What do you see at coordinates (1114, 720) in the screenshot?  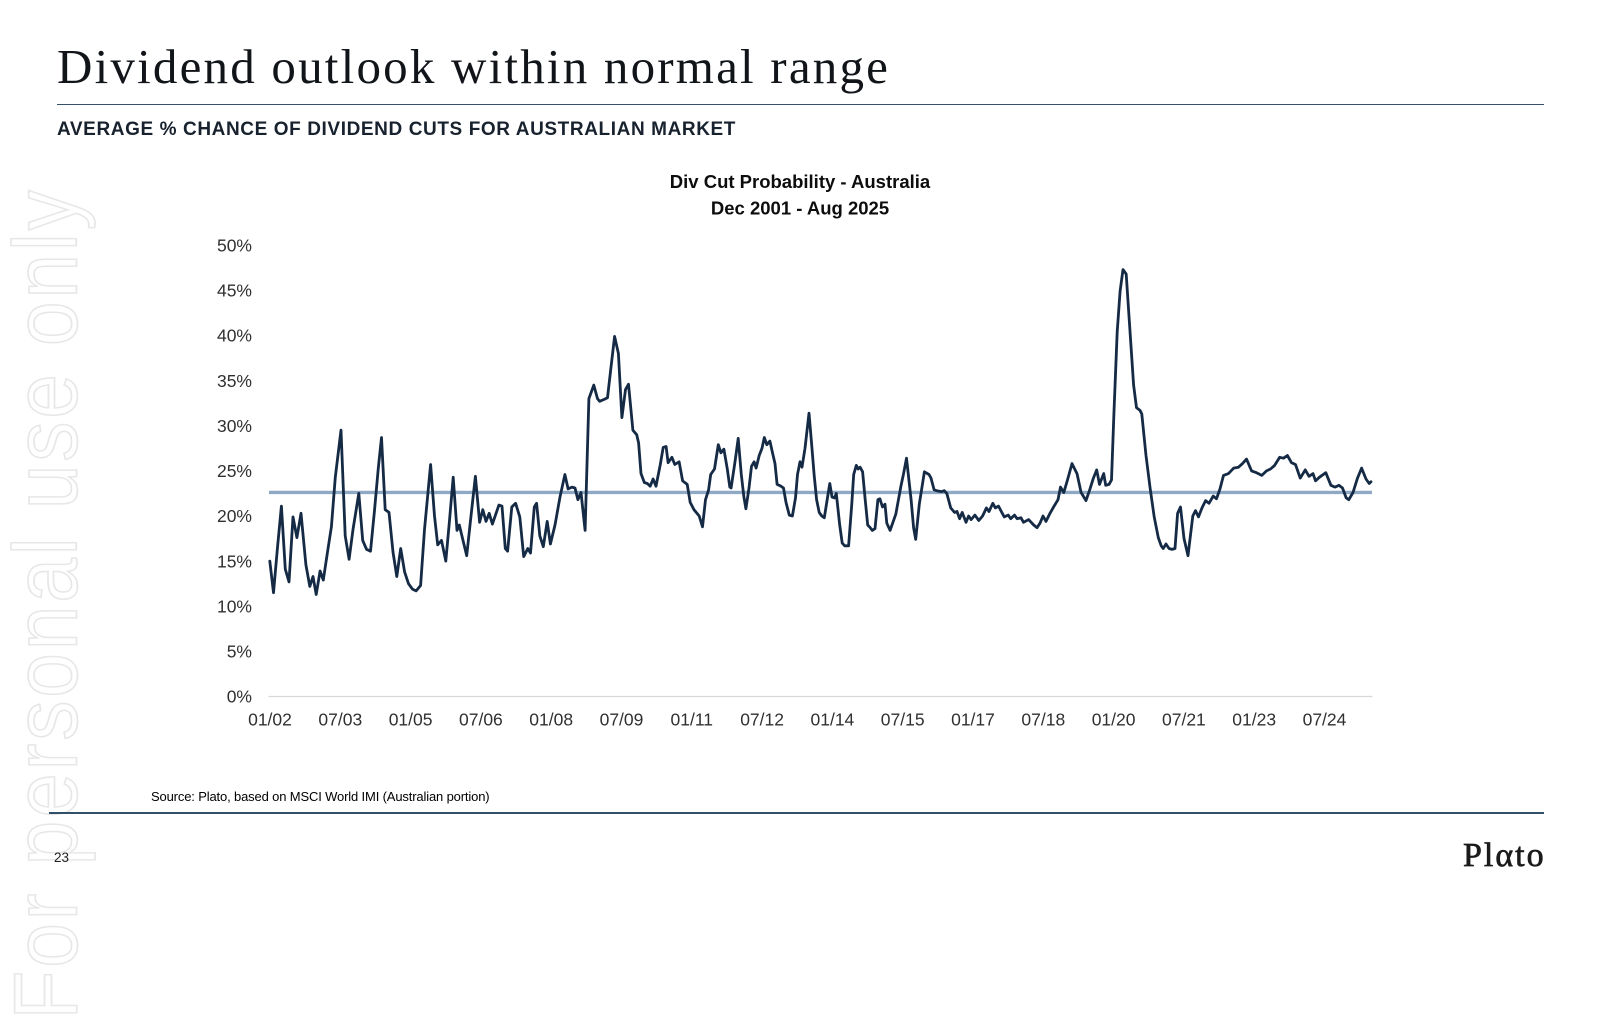 I see `svg-text: 01/20` at bounding box center [1114, 720].